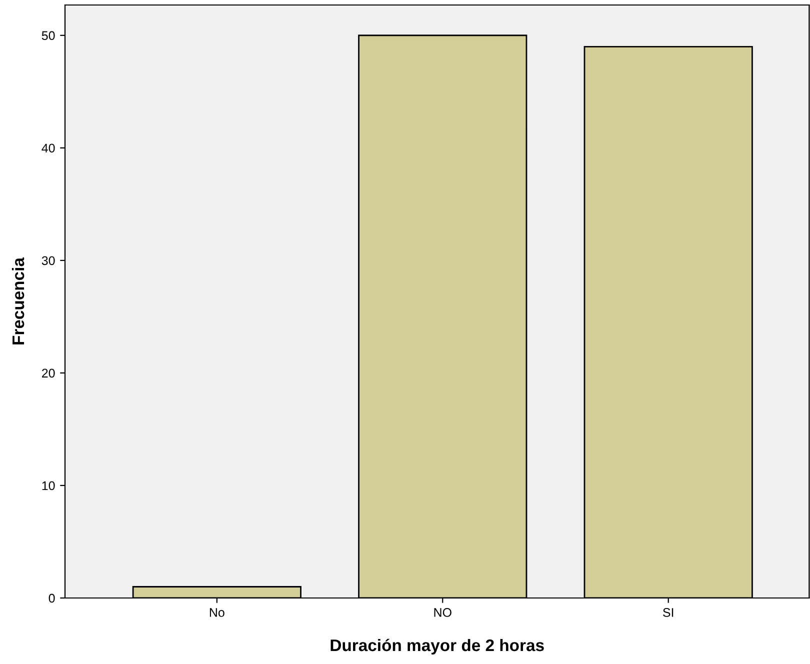 The height and width of the screenshot is (664, 810). What do you see at coordinates (437, 646) in the screenshot?
I see `x-axis-title: Duración mayor de 2 horas` at bounding box center [437, 646].